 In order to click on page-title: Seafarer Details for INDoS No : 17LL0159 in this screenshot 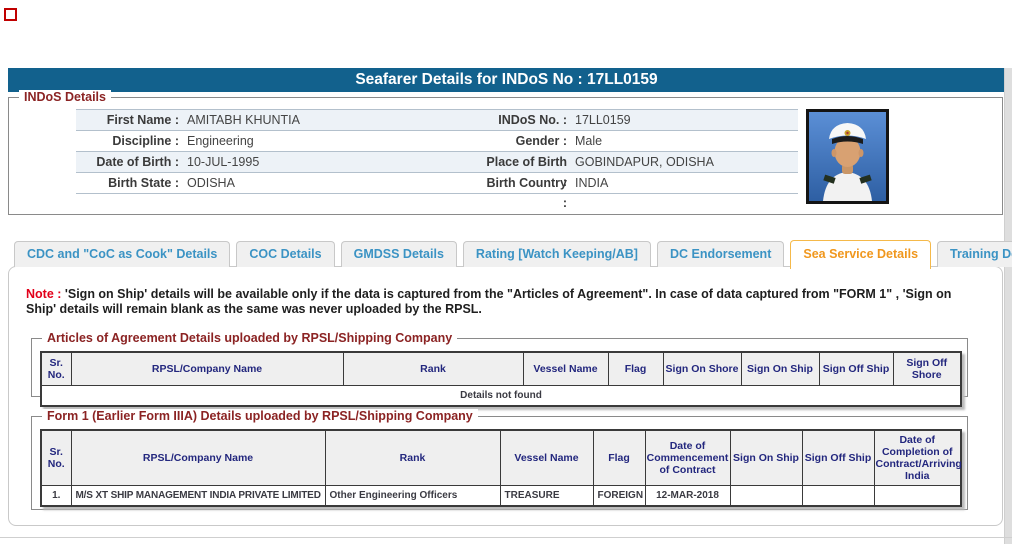, I will do `click(506, 79)`.